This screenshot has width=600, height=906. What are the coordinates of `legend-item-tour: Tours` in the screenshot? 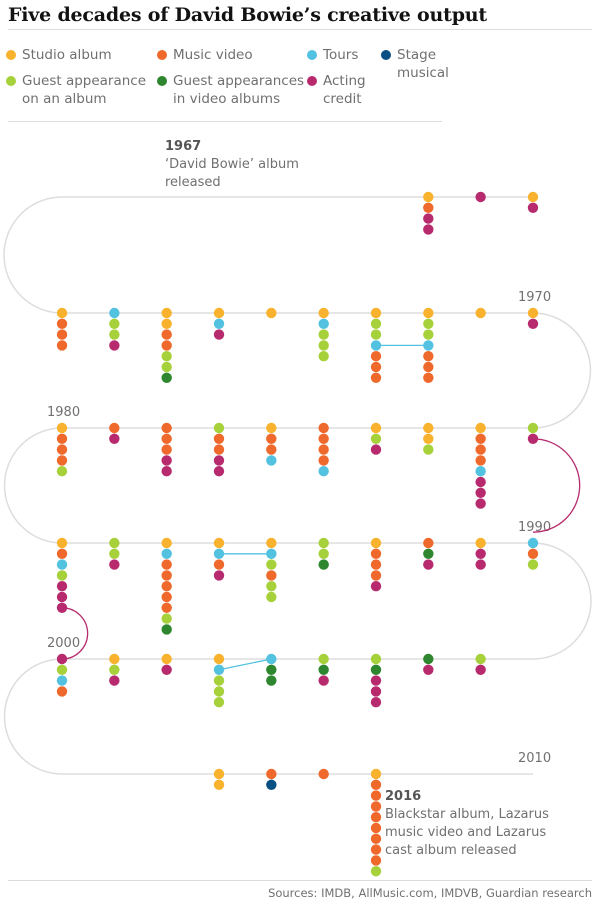 It's located at (345, 55).